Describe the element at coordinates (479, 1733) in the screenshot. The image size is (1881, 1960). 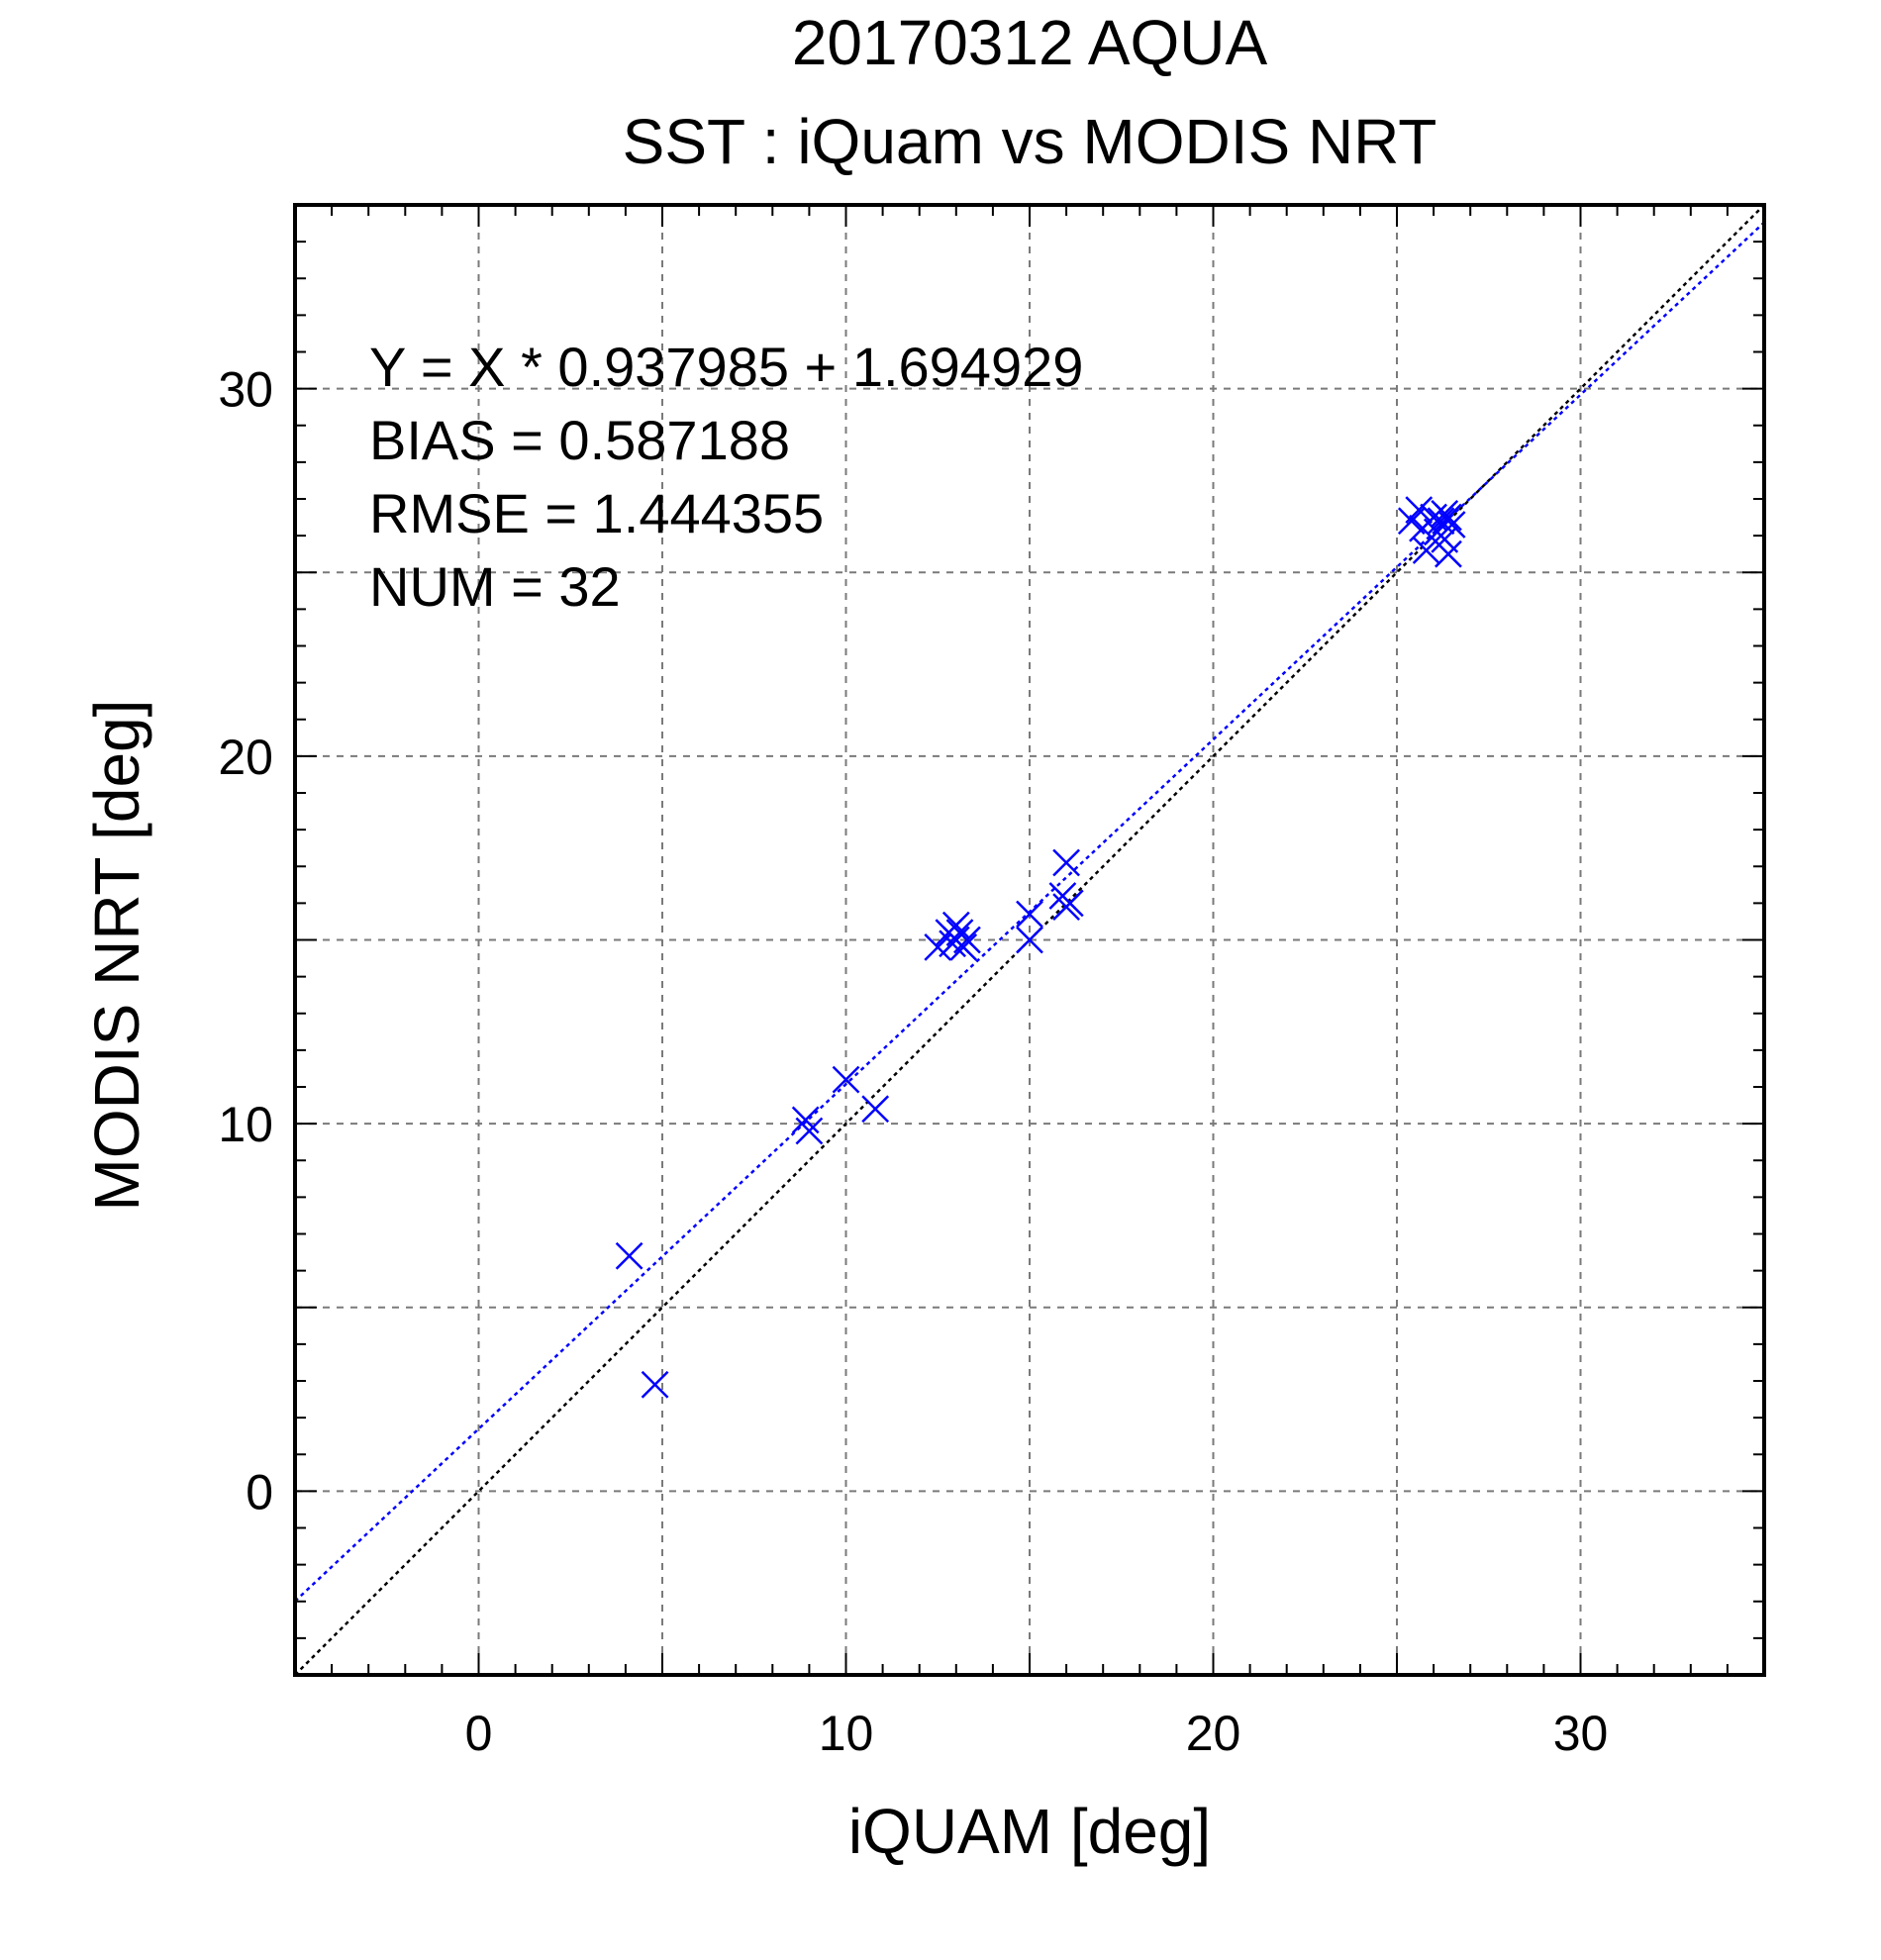
I see `x-tick-label: 0` at that location.